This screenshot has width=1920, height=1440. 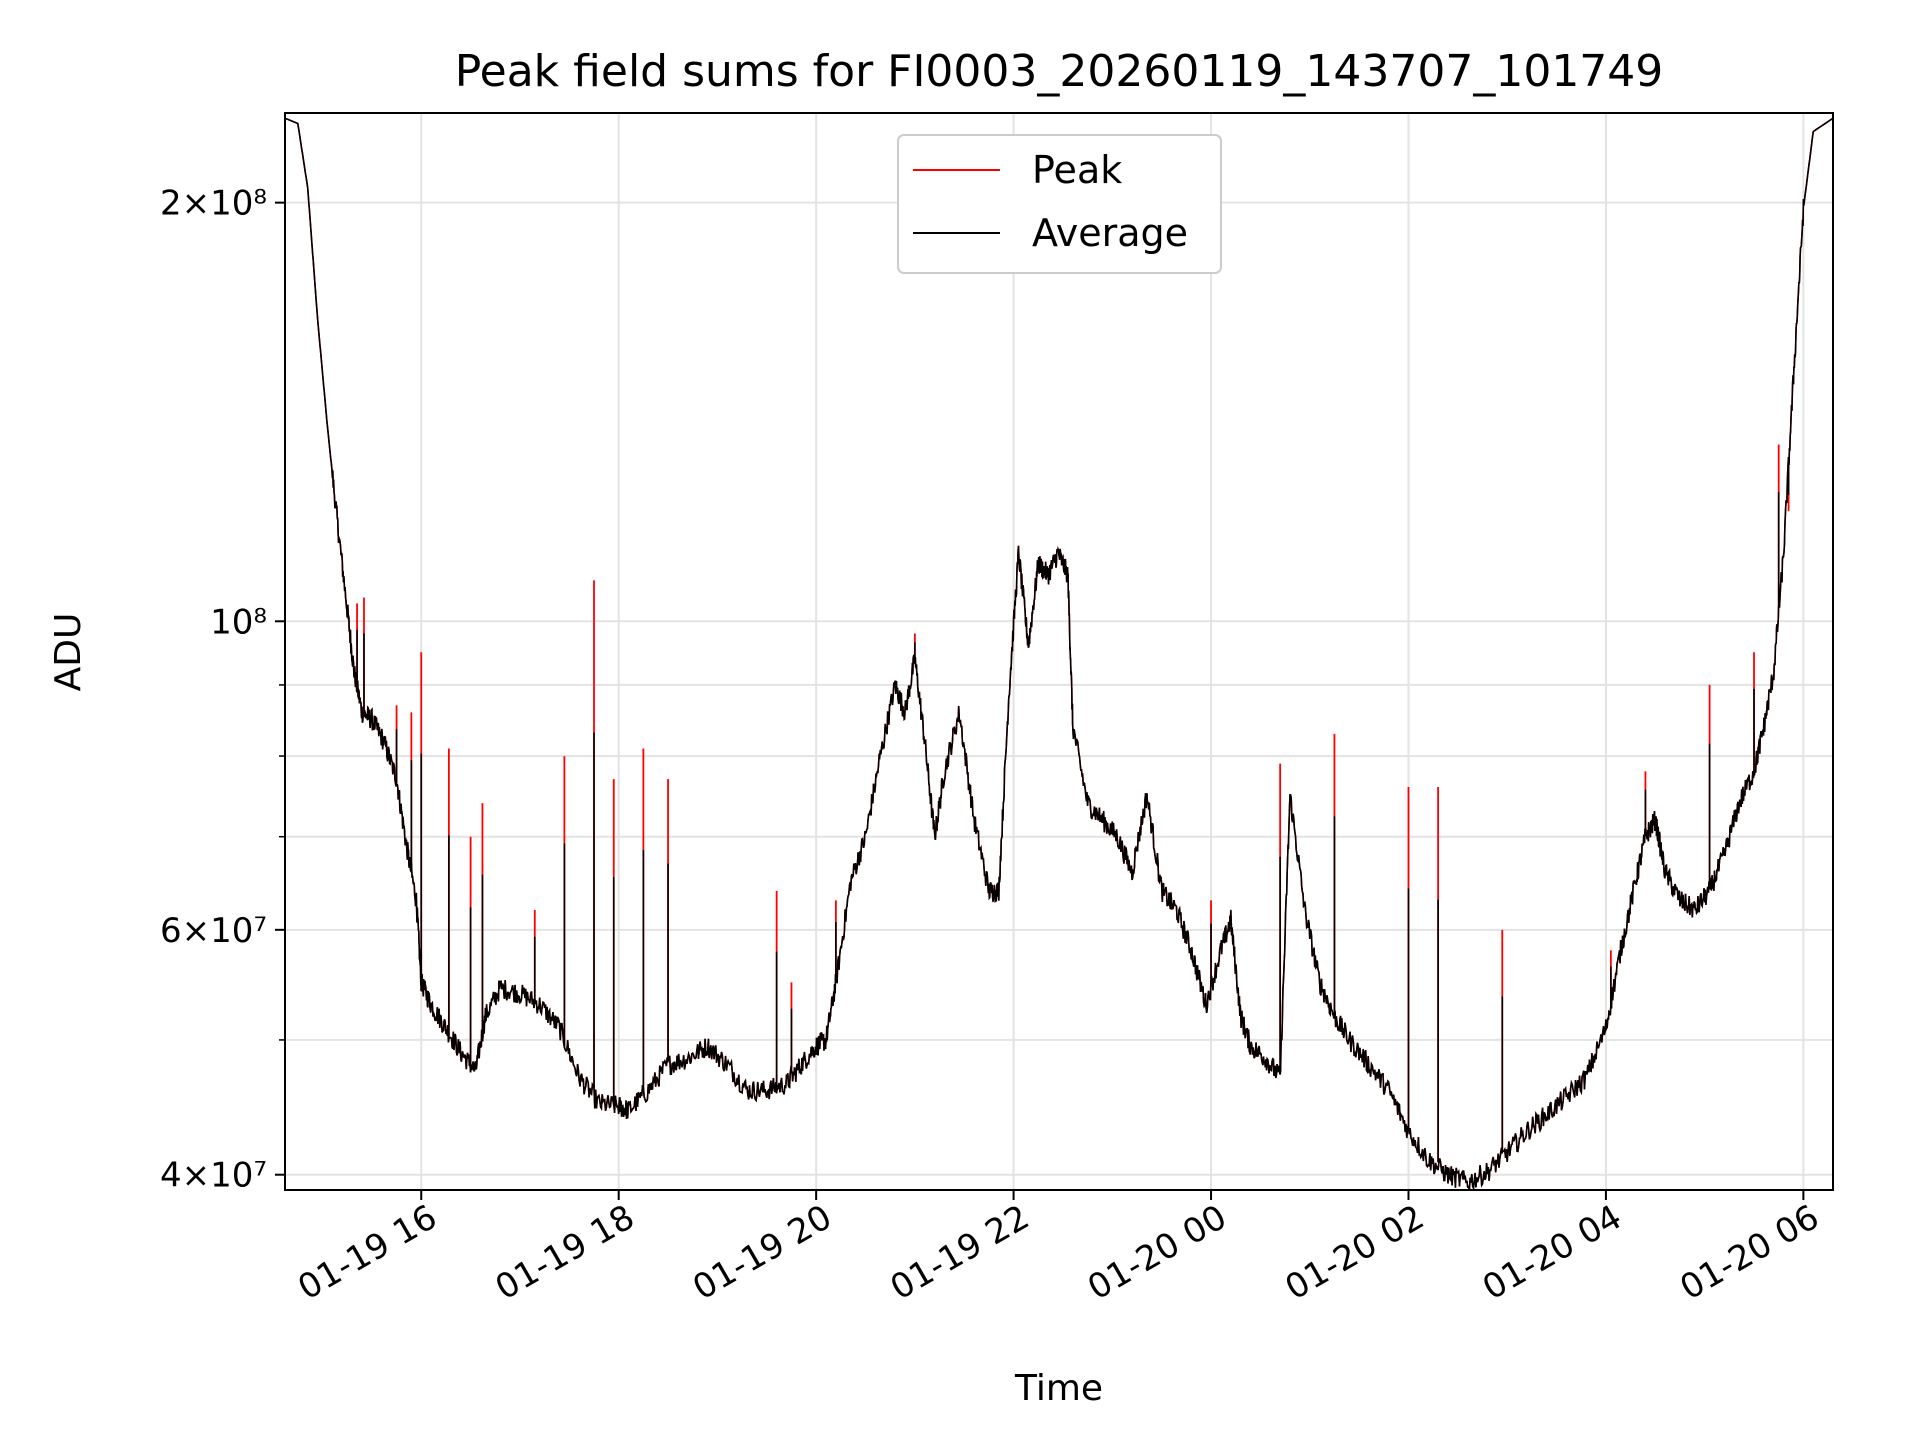 I want to click on y-tick-label: 6×10⁷, so click(x=213, y=931).